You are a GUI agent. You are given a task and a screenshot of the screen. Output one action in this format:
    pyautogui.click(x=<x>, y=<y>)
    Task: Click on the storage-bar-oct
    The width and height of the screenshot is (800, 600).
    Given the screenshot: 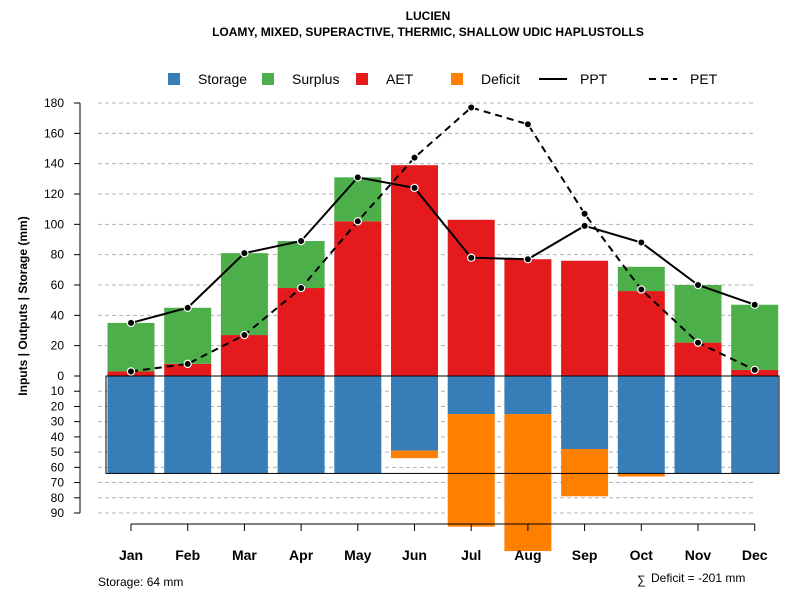 What is the action you would take?
    pyautogui.click(x=641, y=425)
    